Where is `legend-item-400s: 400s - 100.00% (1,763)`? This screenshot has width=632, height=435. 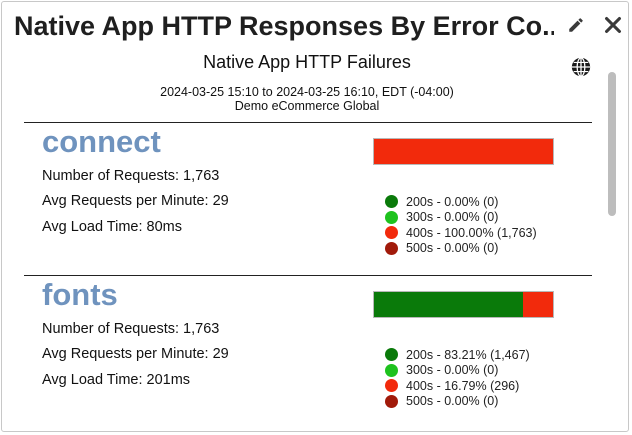
legend-item-400s: 400s - 100.00% (1,763) is located at coordinates (461, 233).